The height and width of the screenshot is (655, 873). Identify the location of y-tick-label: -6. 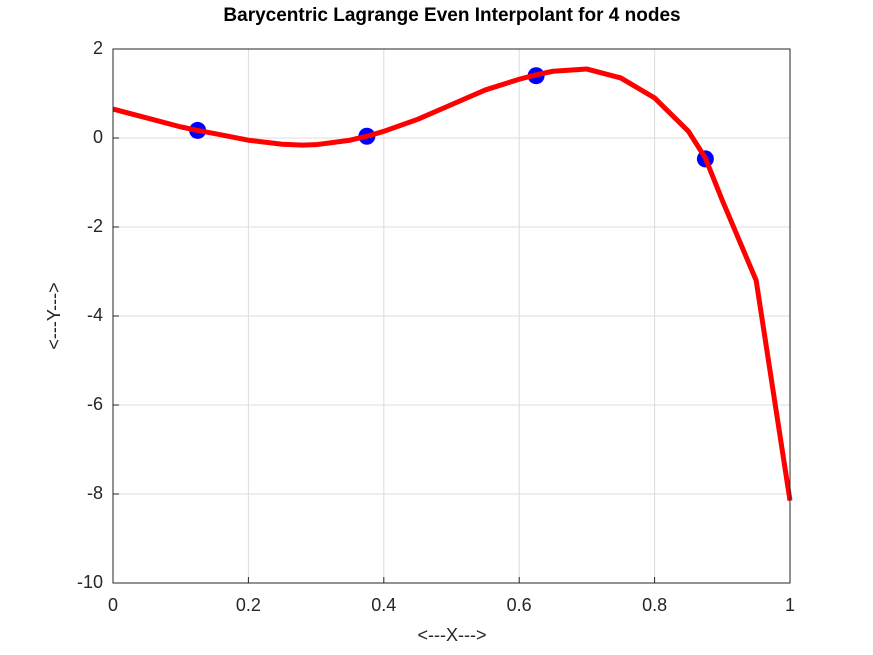
(95, 404).